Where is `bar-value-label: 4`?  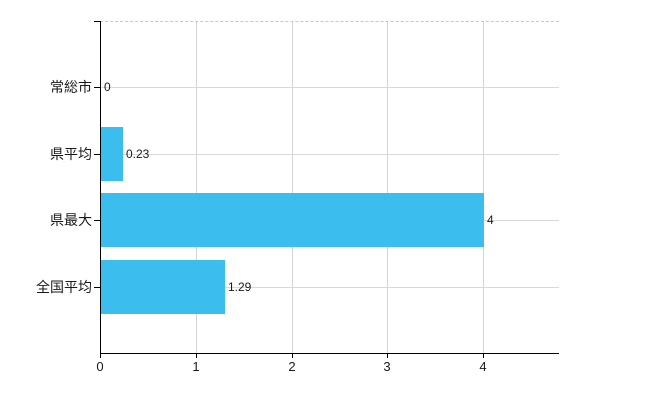
bar-value-label: 4 is located at coordinates (490, 220).